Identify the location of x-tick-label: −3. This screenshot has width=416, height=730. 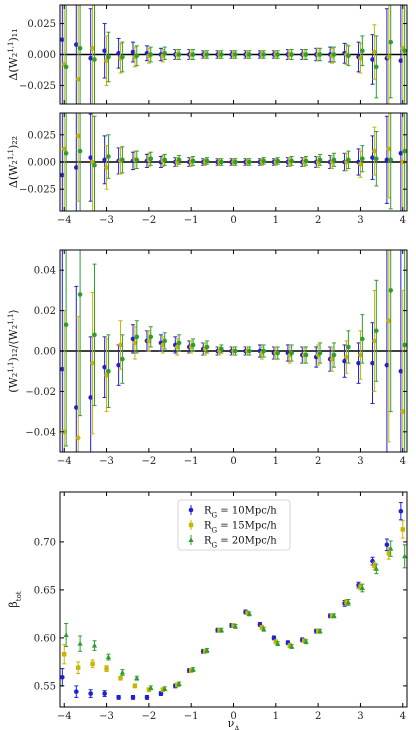
(106, 461).